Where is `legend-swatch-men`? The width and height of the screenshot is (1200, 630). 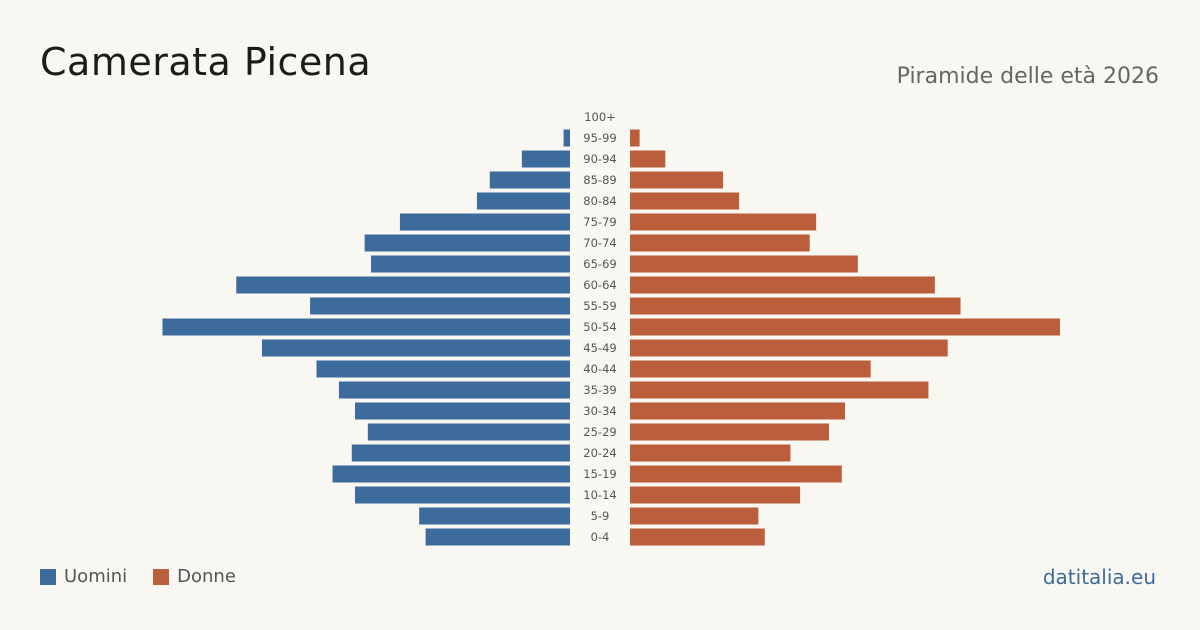 legend-swatch-men is located at coordinates (48, 576).